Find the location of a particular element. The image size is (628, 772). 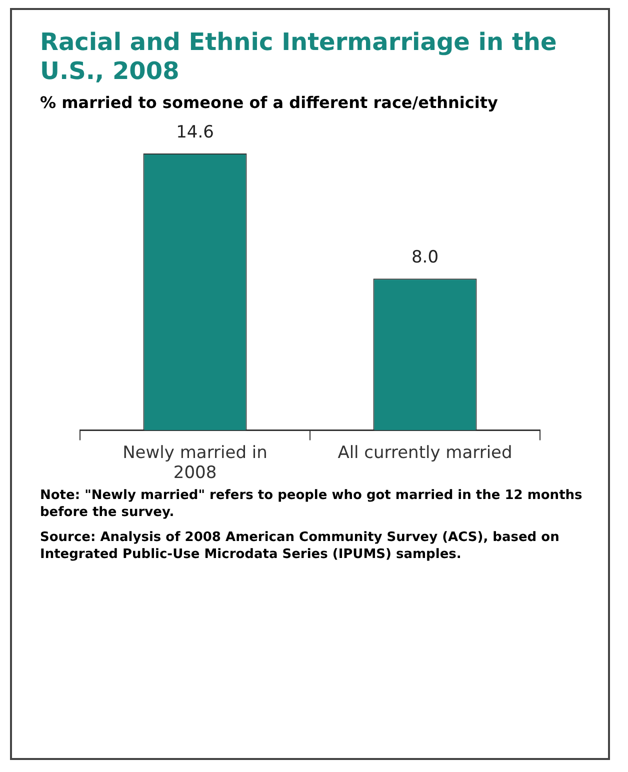

text: Note: "Newly married" refers to people who got married in the 12 months before the survey. is located at coordinates (312, 504).